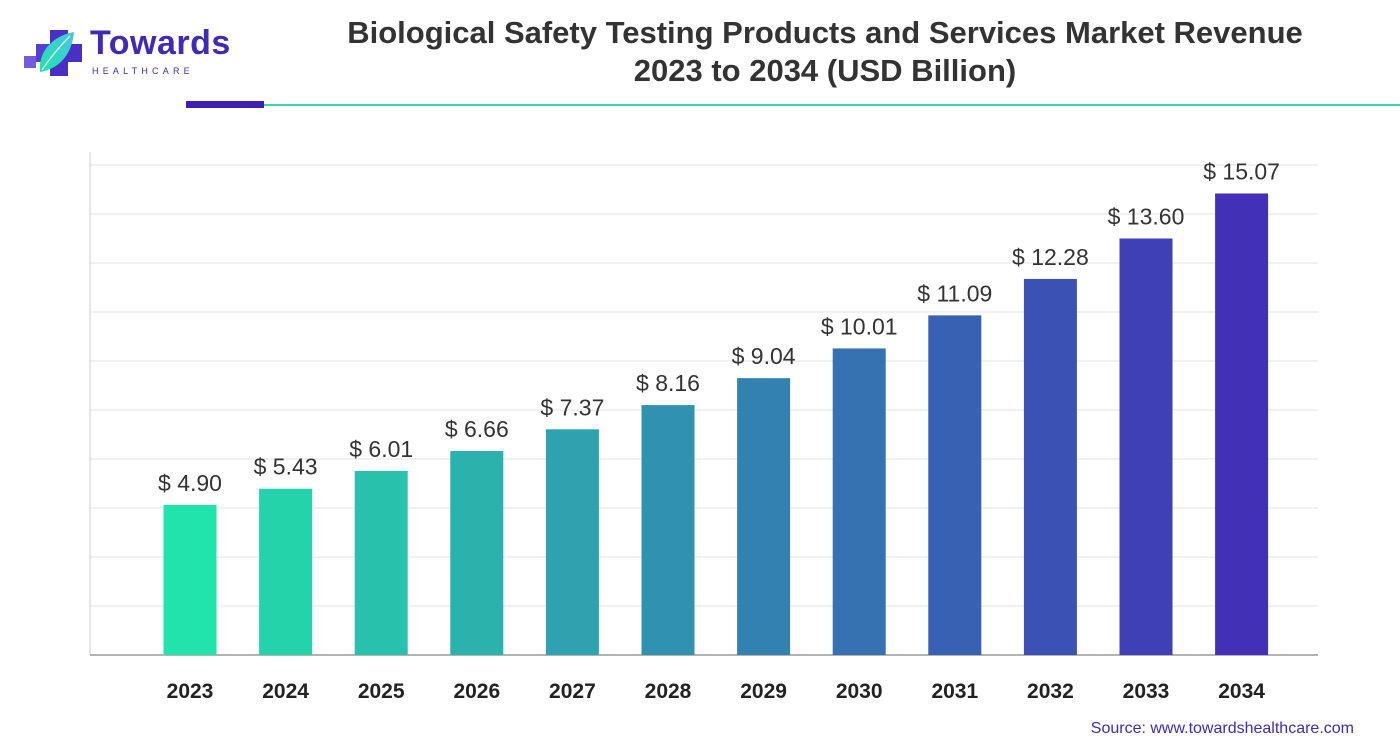  What do you see at coordinates (1222, 728) in the screenshot?
I see `source-note: Source: www.towardshealthcare.com` at bounding box center [1222, 728].